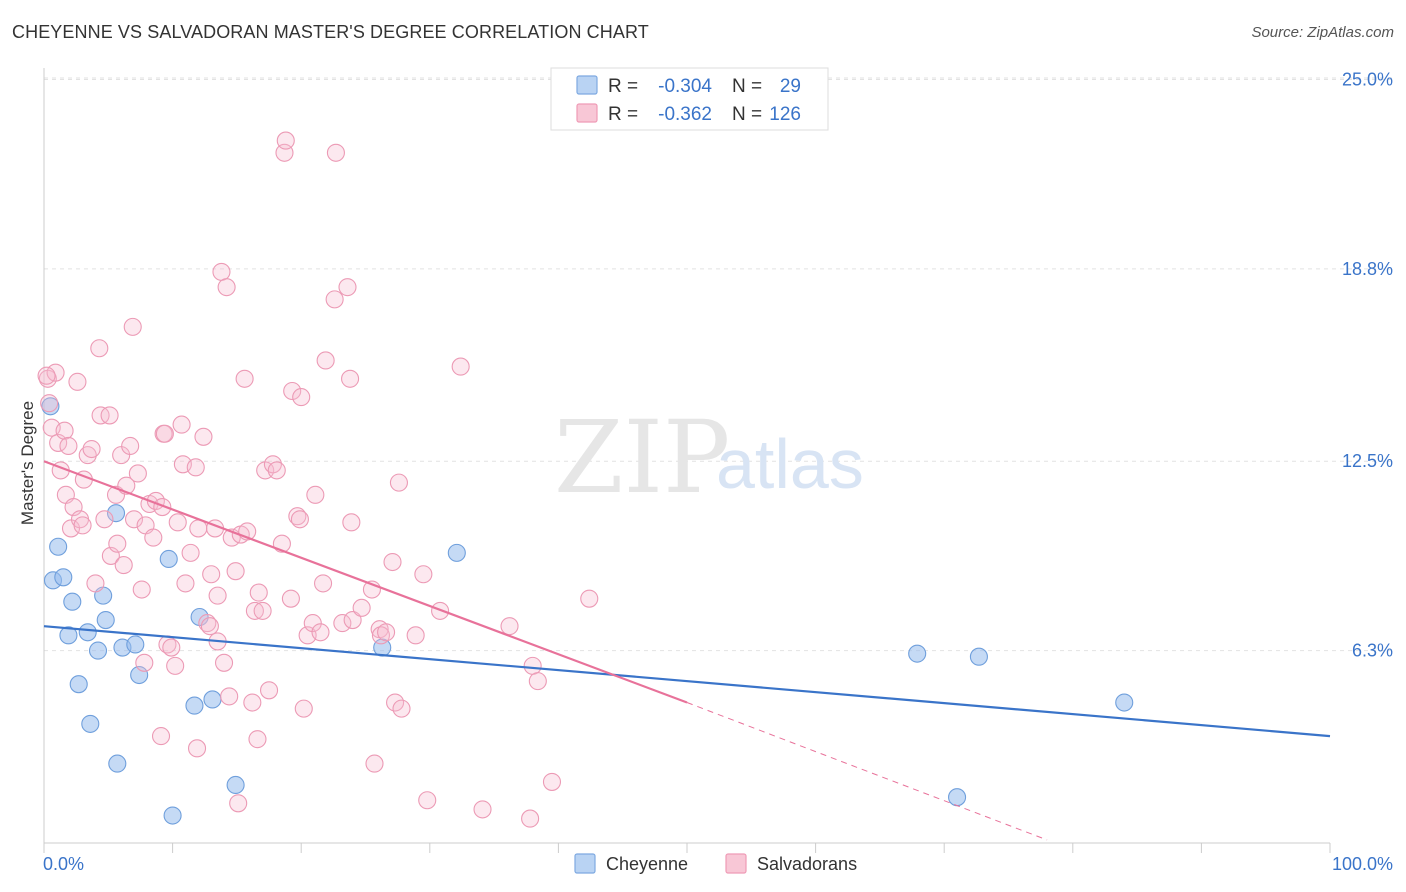 The image size is (1406, 892). Describe the element at coordinates (687, 681) in the screenshot. I see `cheyenne-trend-line` at that location.